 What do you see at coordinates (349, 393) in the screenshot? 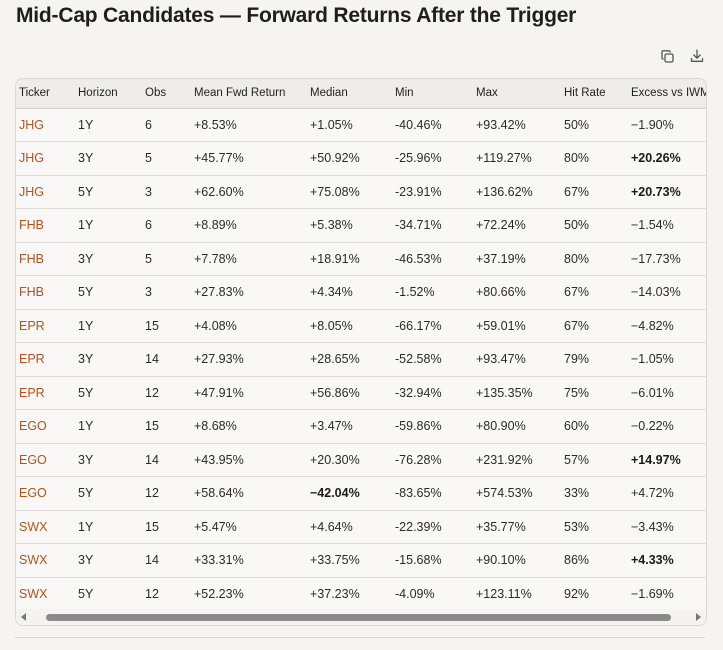
I see `table-cell: +56.86%` at bounding box center [349, 393].